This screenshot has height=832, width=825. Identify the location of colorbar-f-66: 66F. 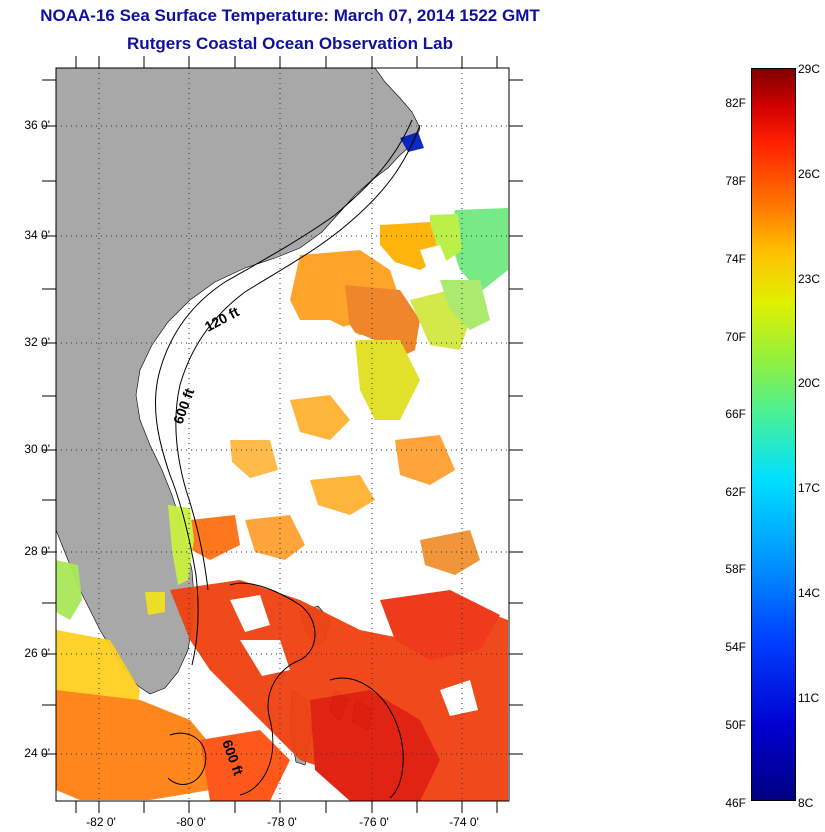
(735, 414).